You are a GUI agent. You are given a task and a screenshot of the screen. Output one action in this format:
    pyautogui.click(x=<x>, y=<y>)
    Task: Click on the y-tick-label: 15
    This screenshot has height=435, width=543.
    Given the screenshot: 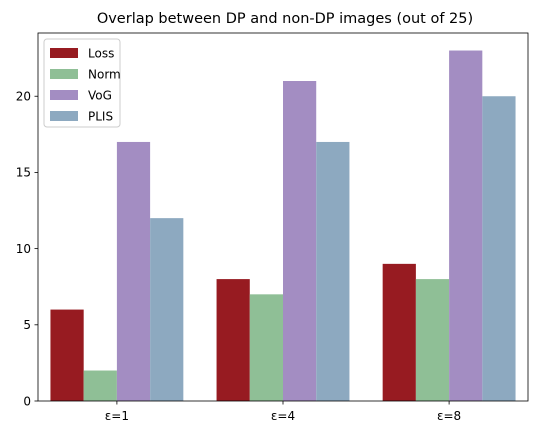 What is the action you would take?
    pyautogui.click(x=23, y=173)
    